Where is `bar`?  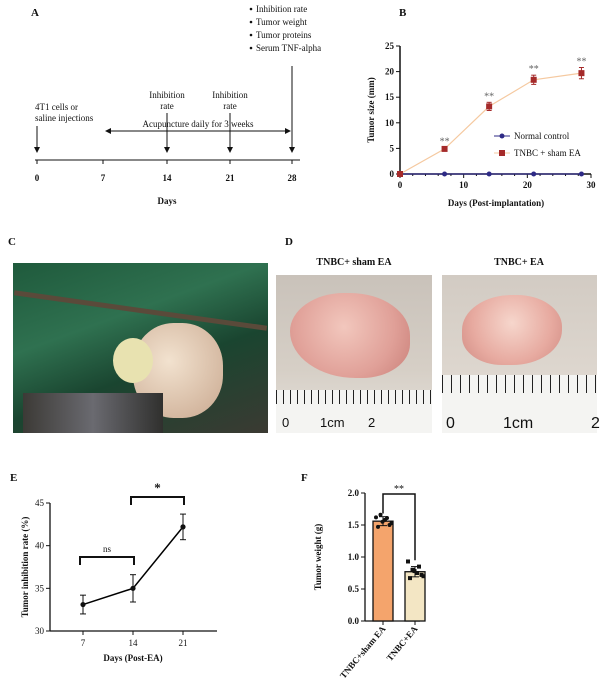
bar is located at coordinates (383, 571).